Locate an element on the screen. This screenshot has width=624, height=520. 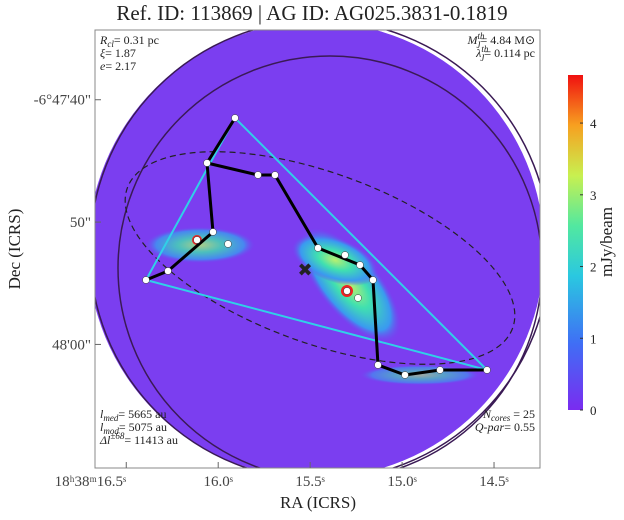
annotation: lmed= 5665 au is located at coordinates (133, 415).